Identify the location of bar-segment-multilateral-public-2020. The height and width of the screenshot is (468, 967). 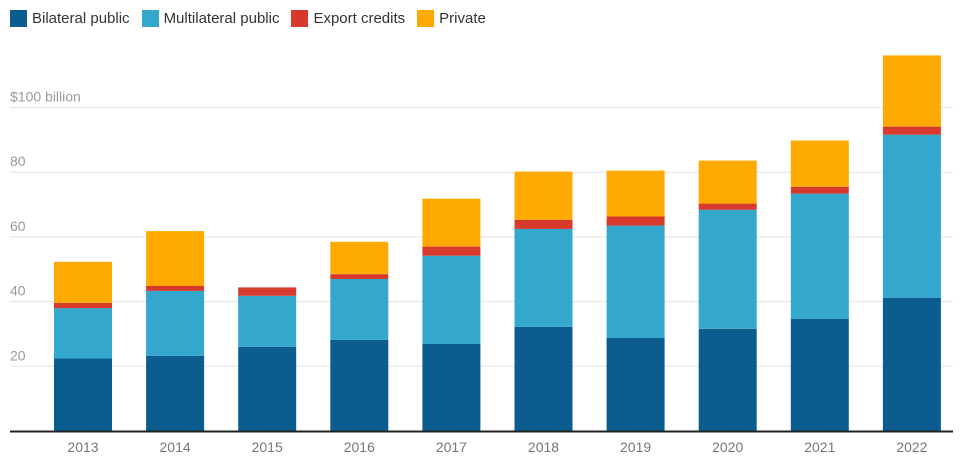
(727, 269).